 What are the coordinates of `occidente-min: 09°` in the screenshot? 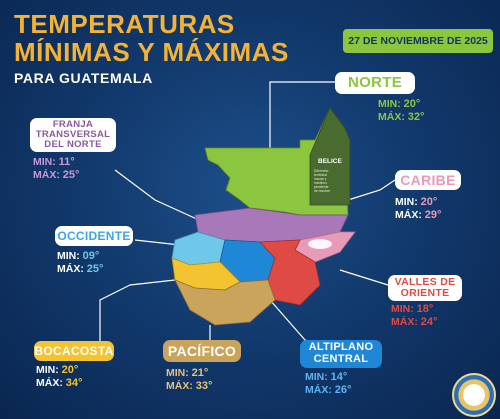 It's located at (91, 256).